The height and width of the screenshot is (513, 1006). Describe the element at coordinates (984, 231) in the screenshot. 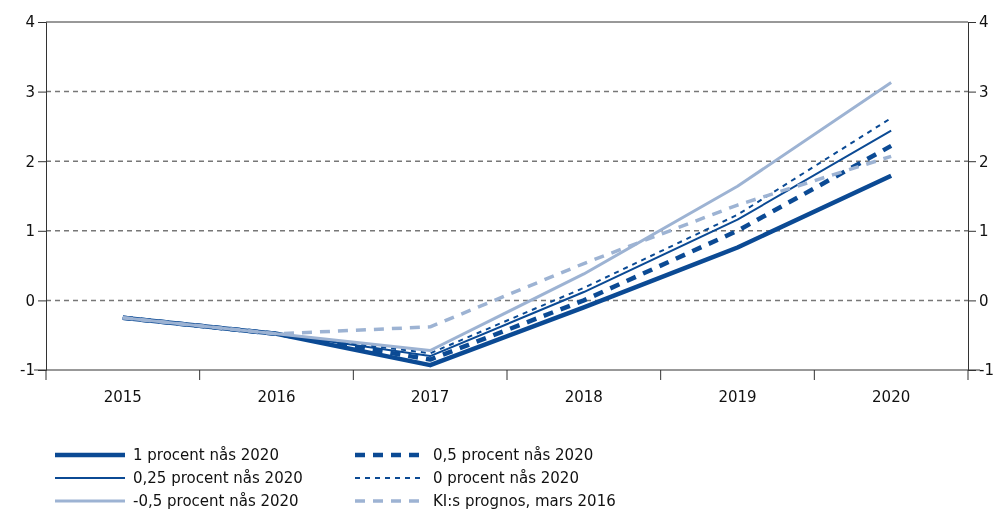

I see `y2-tick-label: 1` at that location.